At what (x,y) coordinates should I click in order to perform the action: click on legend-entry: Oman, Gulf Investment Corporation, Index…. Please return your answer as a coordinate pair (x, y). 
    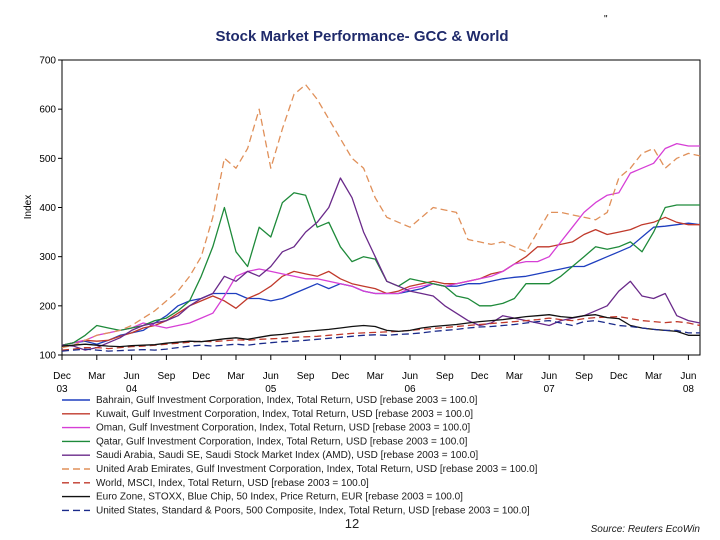
    Looking at the image, I should click on (283, 428).